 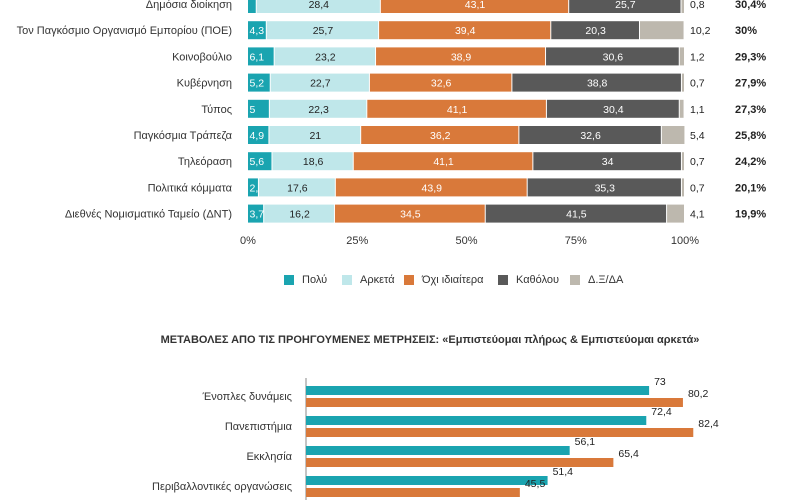 I want to click on category-label: Περιβαλλοντικές οργανώσεις, so click(x=222, y=487).